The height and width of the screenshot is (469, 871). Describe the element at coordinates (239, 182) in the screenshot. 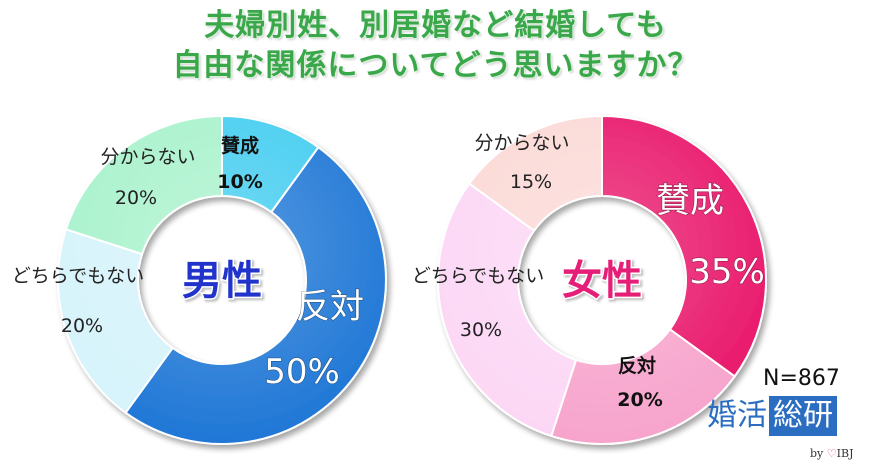

I see `slice-value-0: 10%` at that location.